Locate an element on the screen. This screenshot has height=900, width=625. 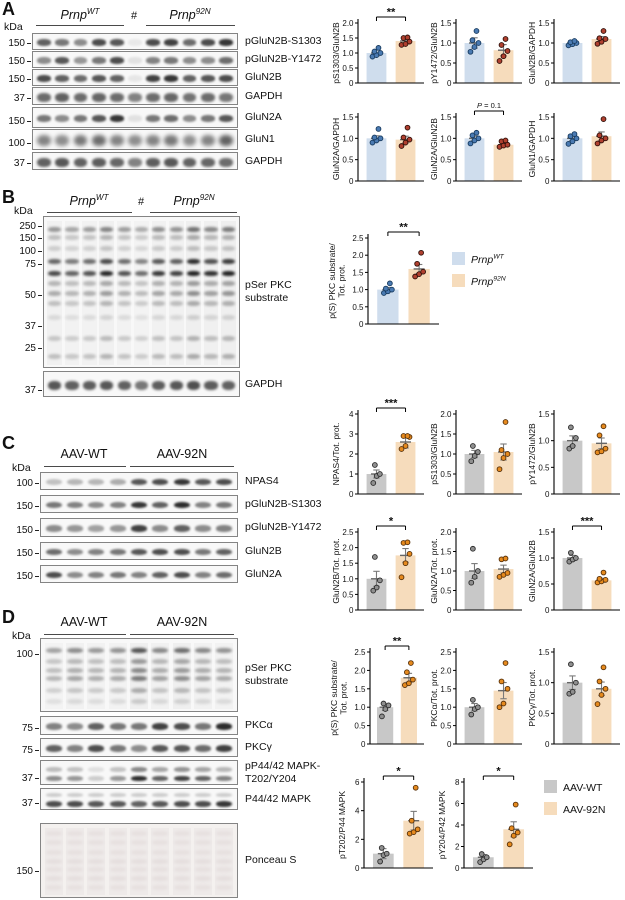
kda-marker: 250 is located at coordinates (27, 226).